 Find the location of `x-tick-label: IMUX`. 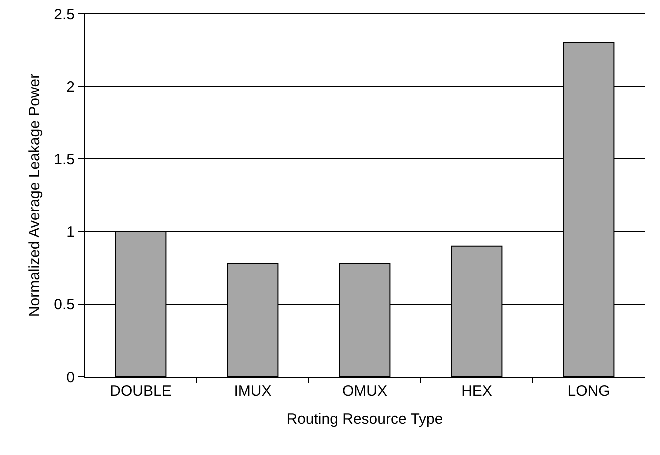

x-tick-label: IMUX is located at coordinates (253, 391).